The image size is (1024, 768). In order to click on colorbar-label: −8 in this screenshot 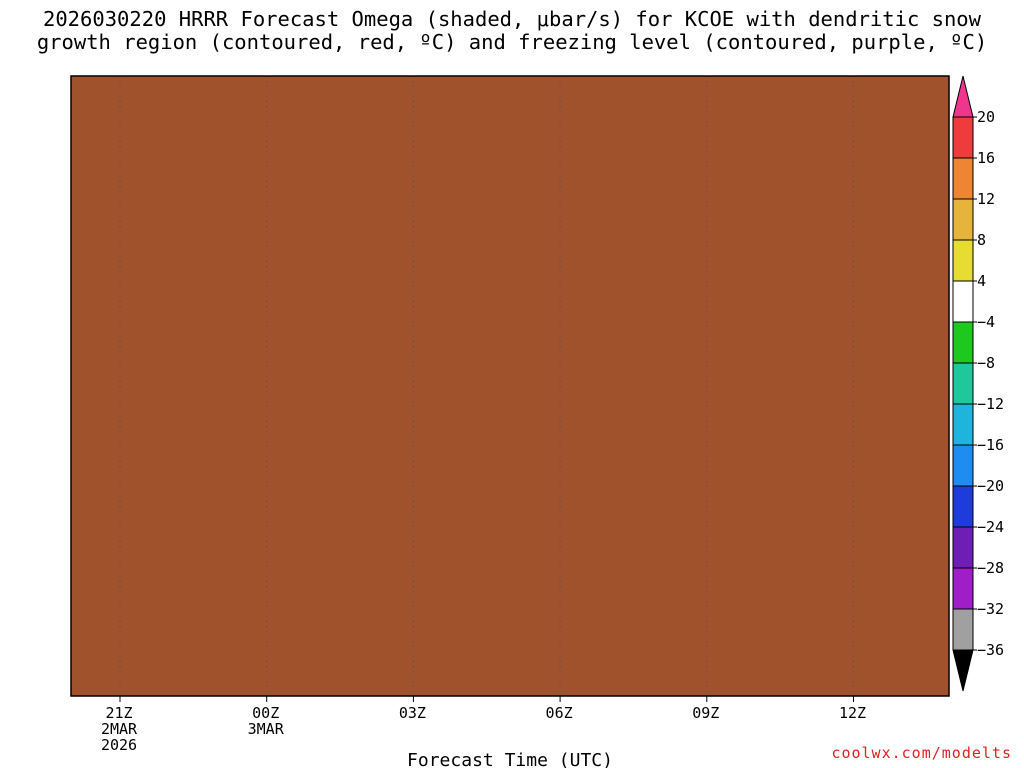, I will do `click(986, 363)`.